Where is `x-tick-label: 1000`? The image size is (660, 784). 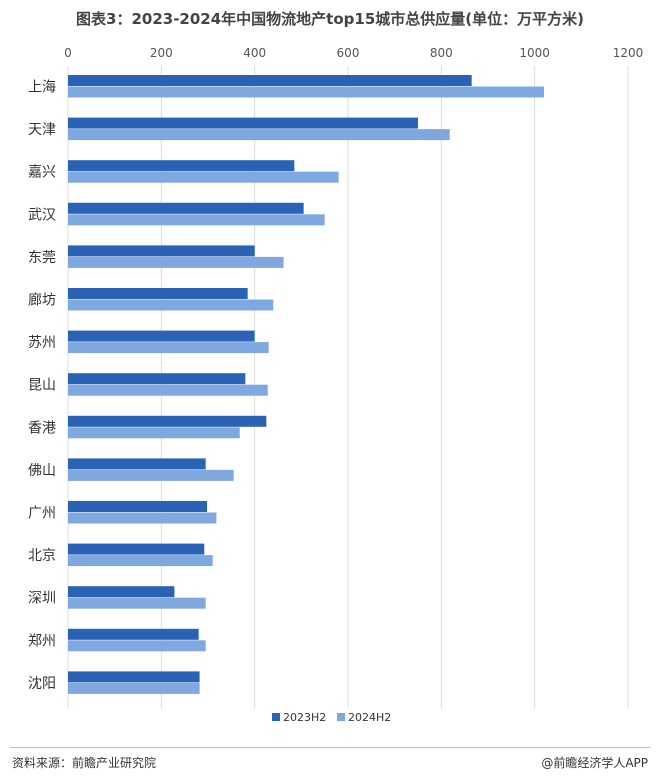 x-tick-label: 1000 is located at coordinates (534, 53).